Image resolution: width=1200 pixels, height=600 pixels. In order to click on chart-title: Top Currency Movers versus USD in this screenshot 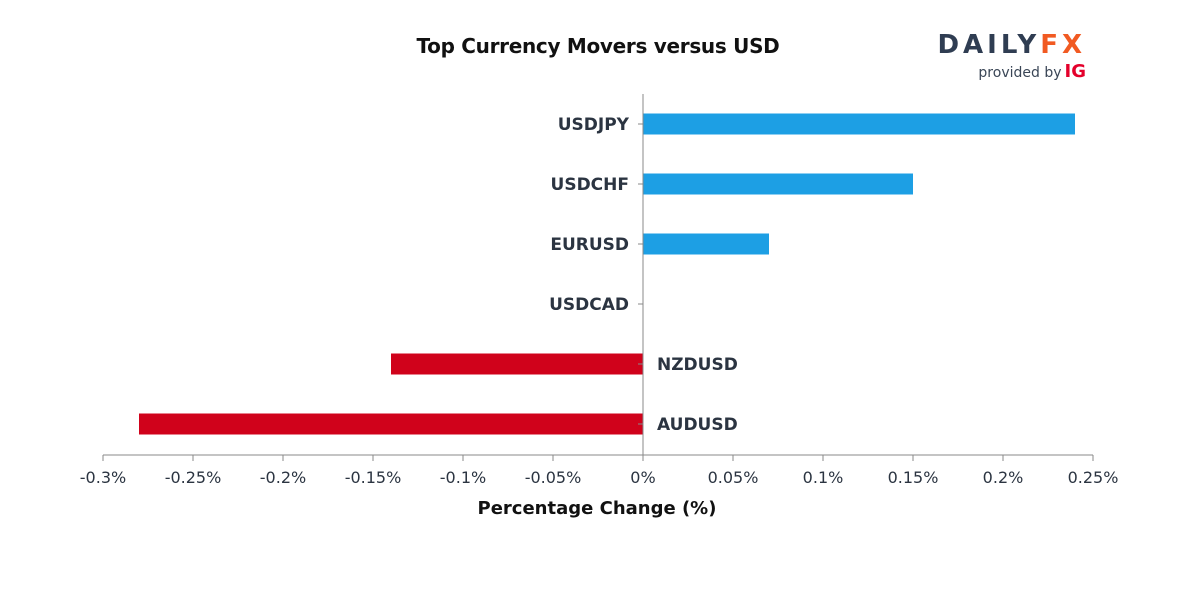, I will do `click(598, 46)`.